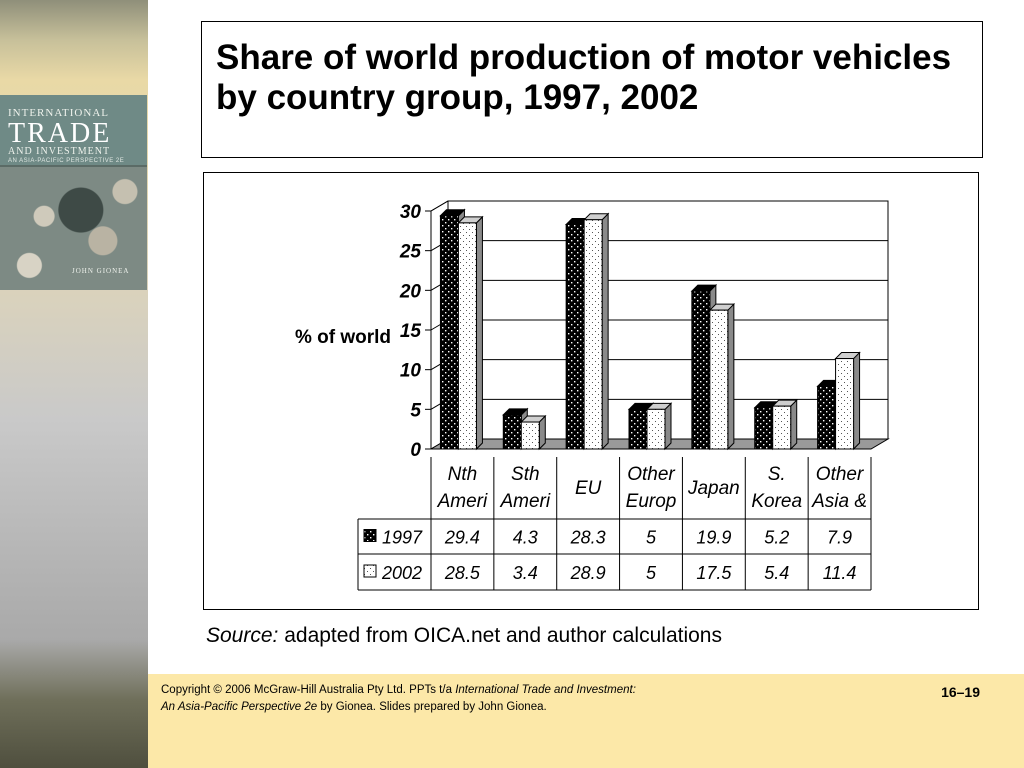  What do you see at coordinates (415, 450) in the screenshot?
I see `y-tick-label: 0` at bounding box center [415, 450].